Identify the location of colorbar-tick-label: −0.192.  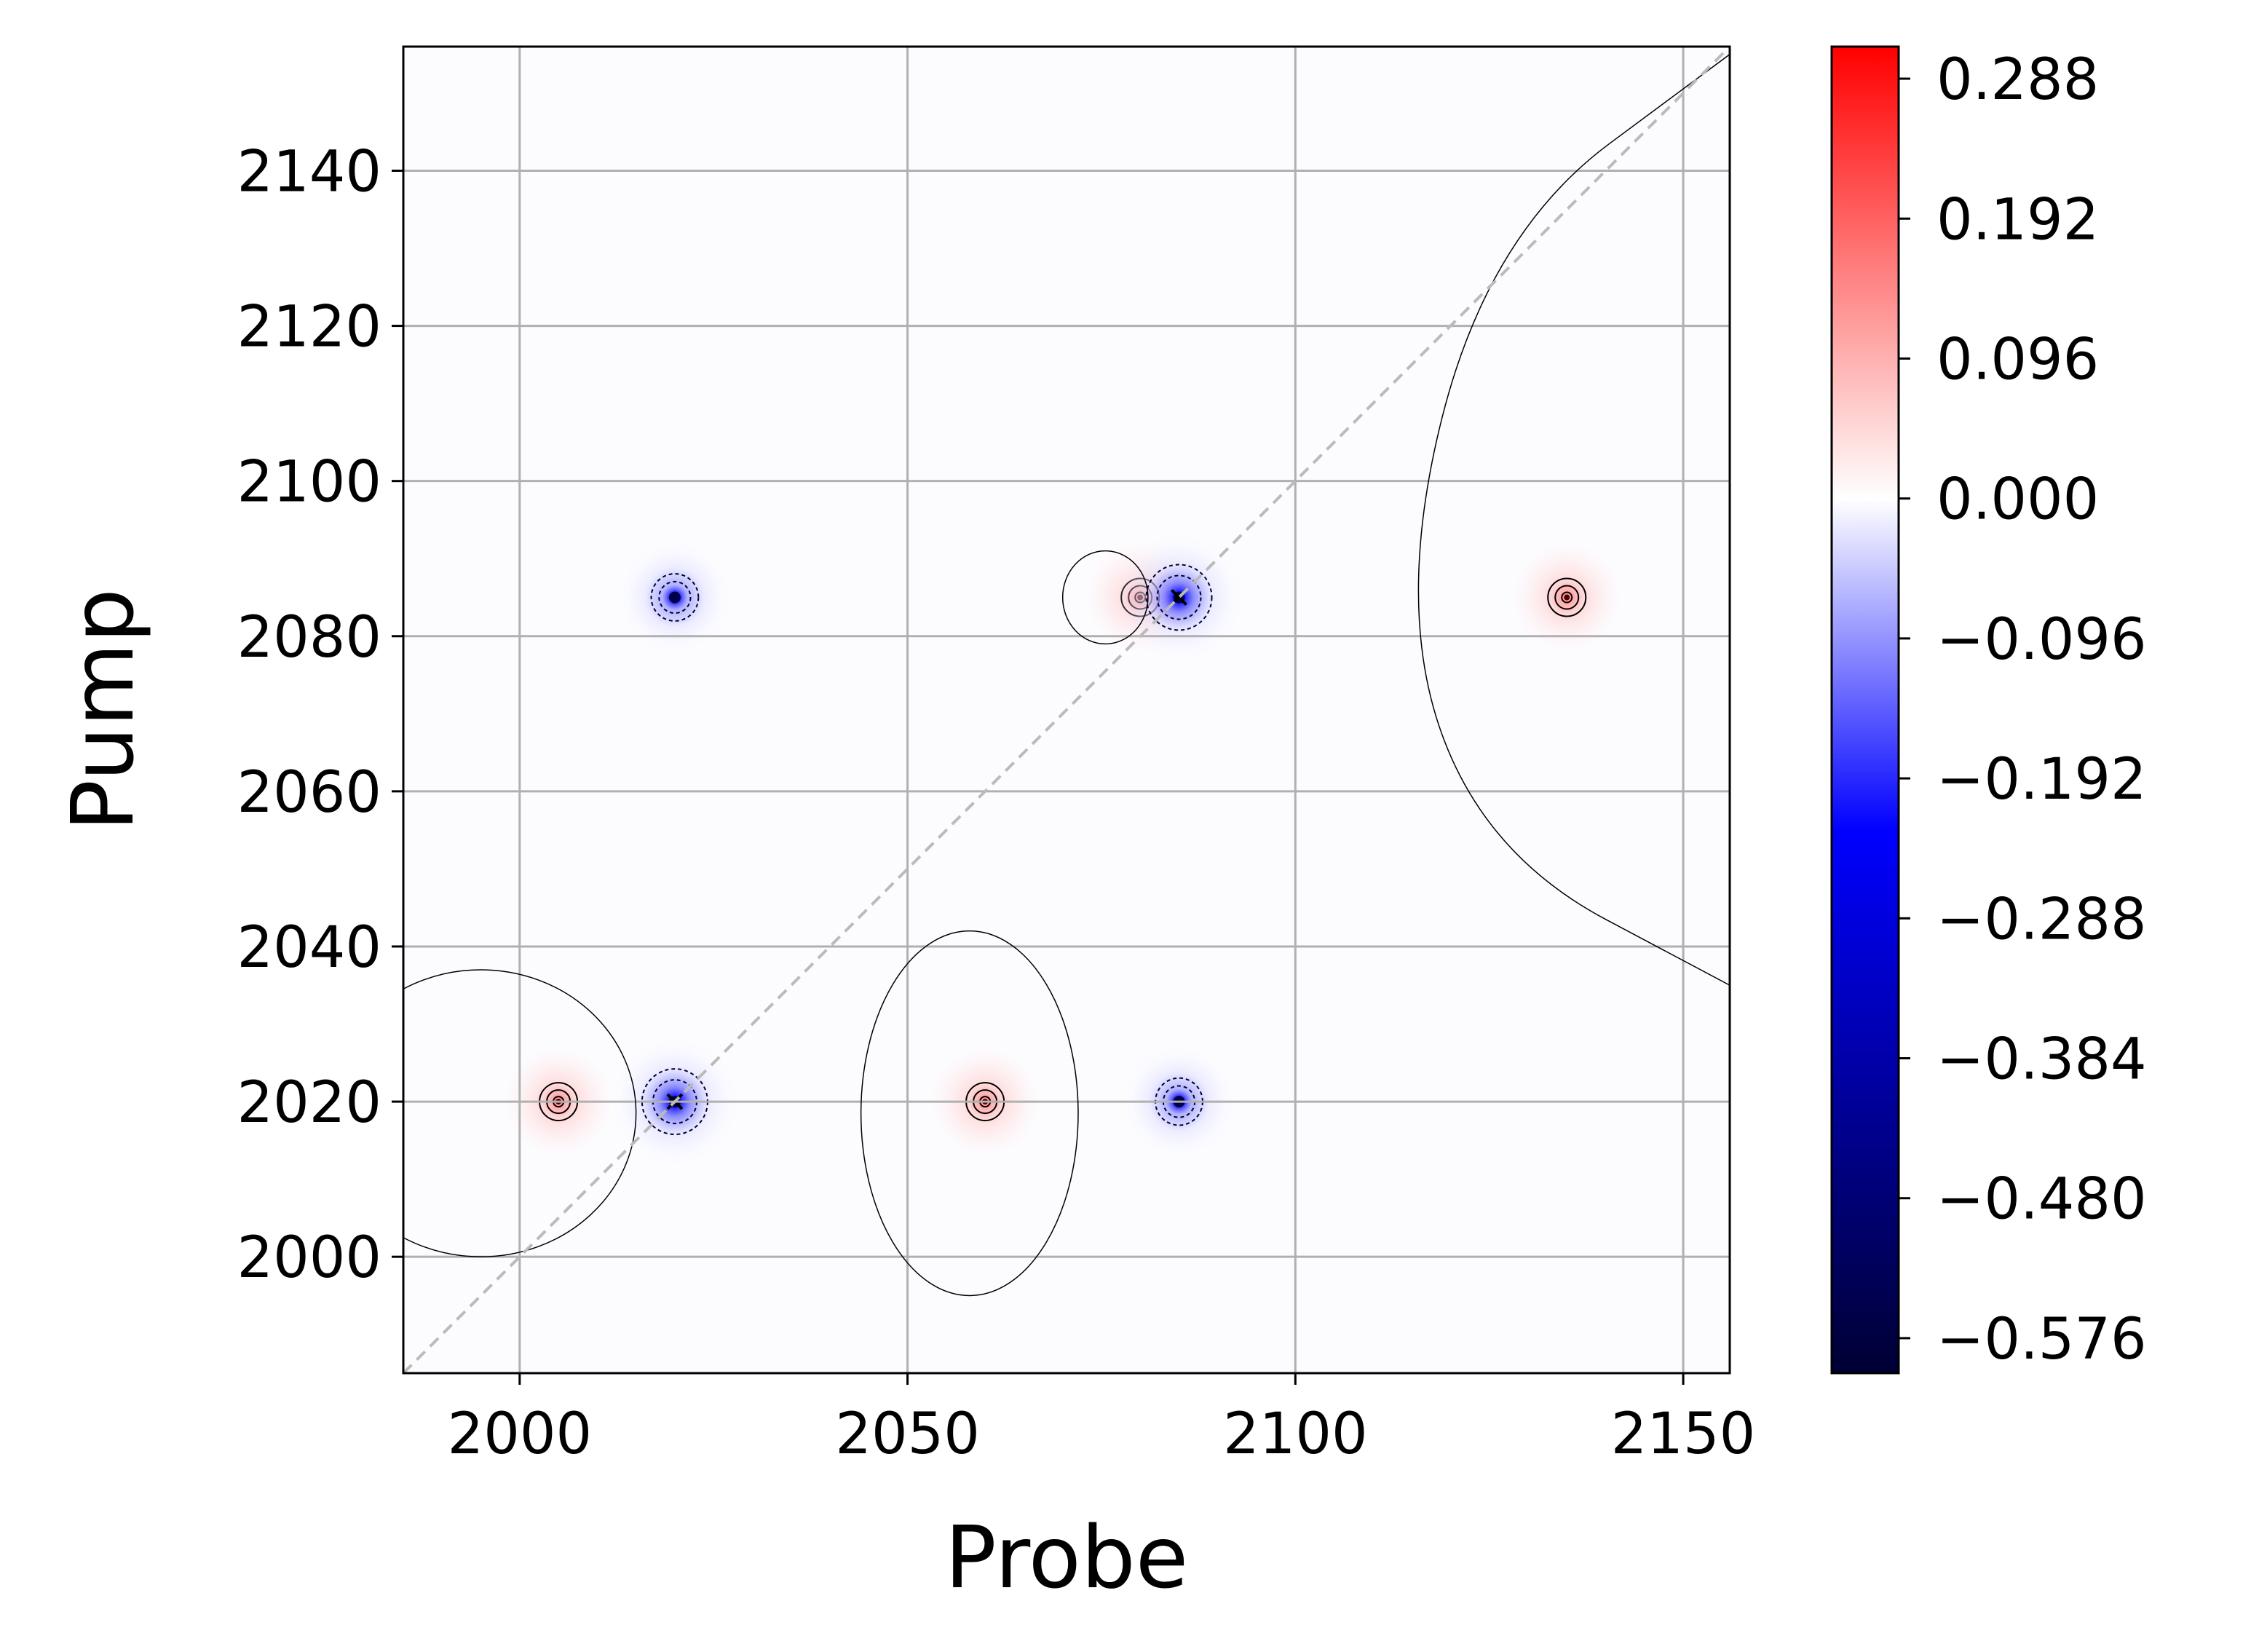
(2042, 780).